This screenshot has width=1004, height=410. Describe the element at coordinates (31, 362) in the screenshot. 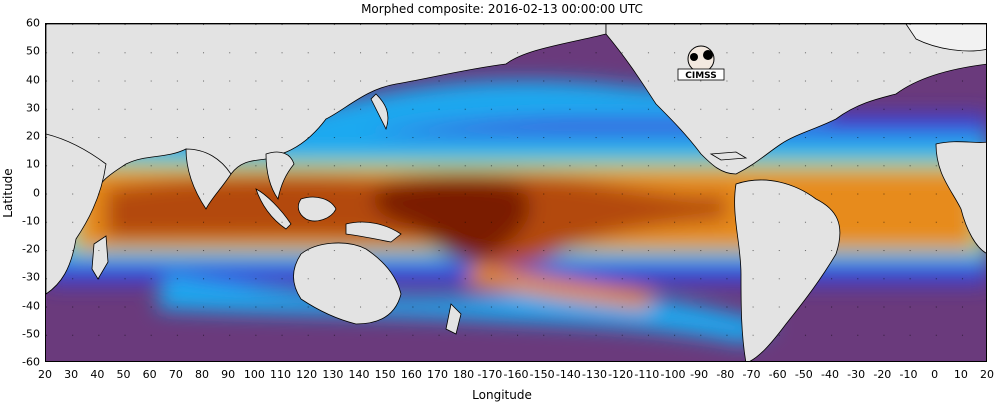

I see `y-tick-label: -60` at that location.